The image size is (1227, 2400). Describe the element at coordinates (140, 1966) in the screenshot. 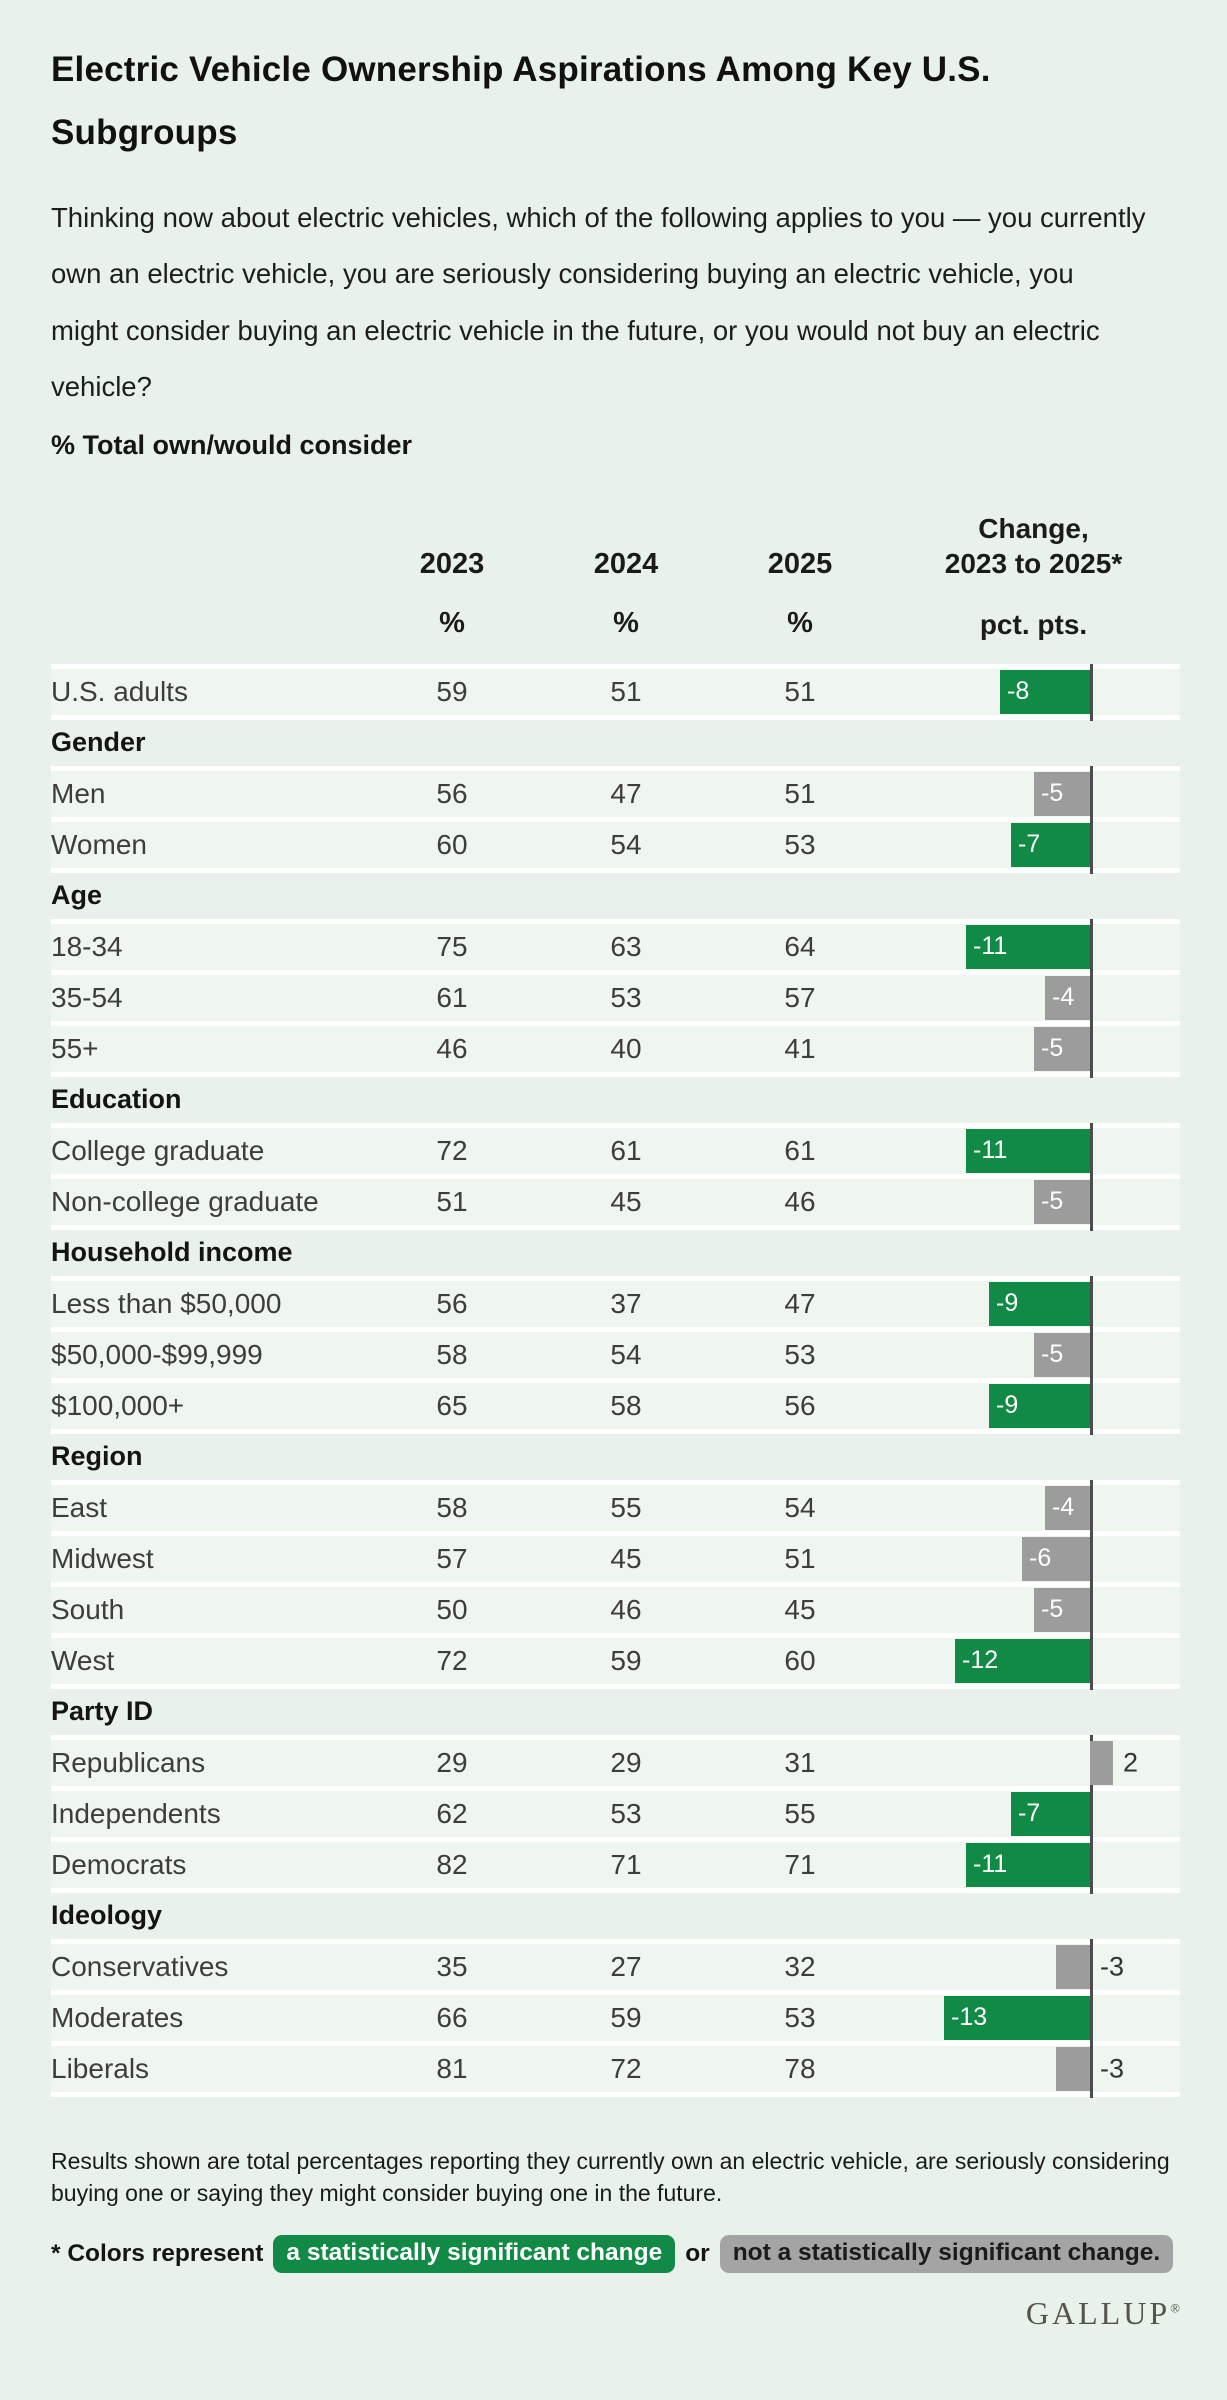

I see `row-label: Conservatives` at that location.